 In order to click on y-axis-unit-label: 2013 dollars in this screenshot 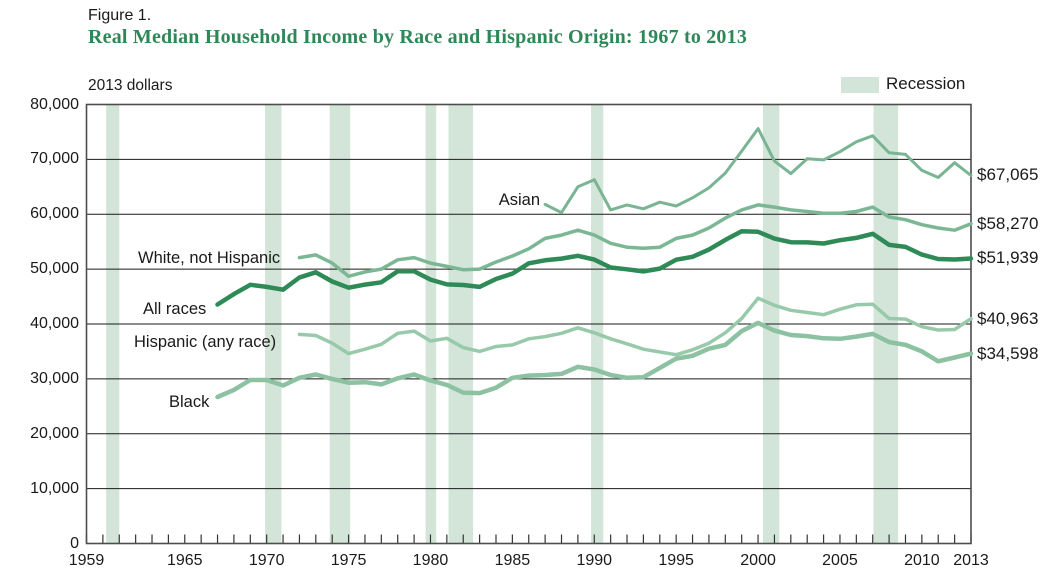, I will do `click(130, 85)`.